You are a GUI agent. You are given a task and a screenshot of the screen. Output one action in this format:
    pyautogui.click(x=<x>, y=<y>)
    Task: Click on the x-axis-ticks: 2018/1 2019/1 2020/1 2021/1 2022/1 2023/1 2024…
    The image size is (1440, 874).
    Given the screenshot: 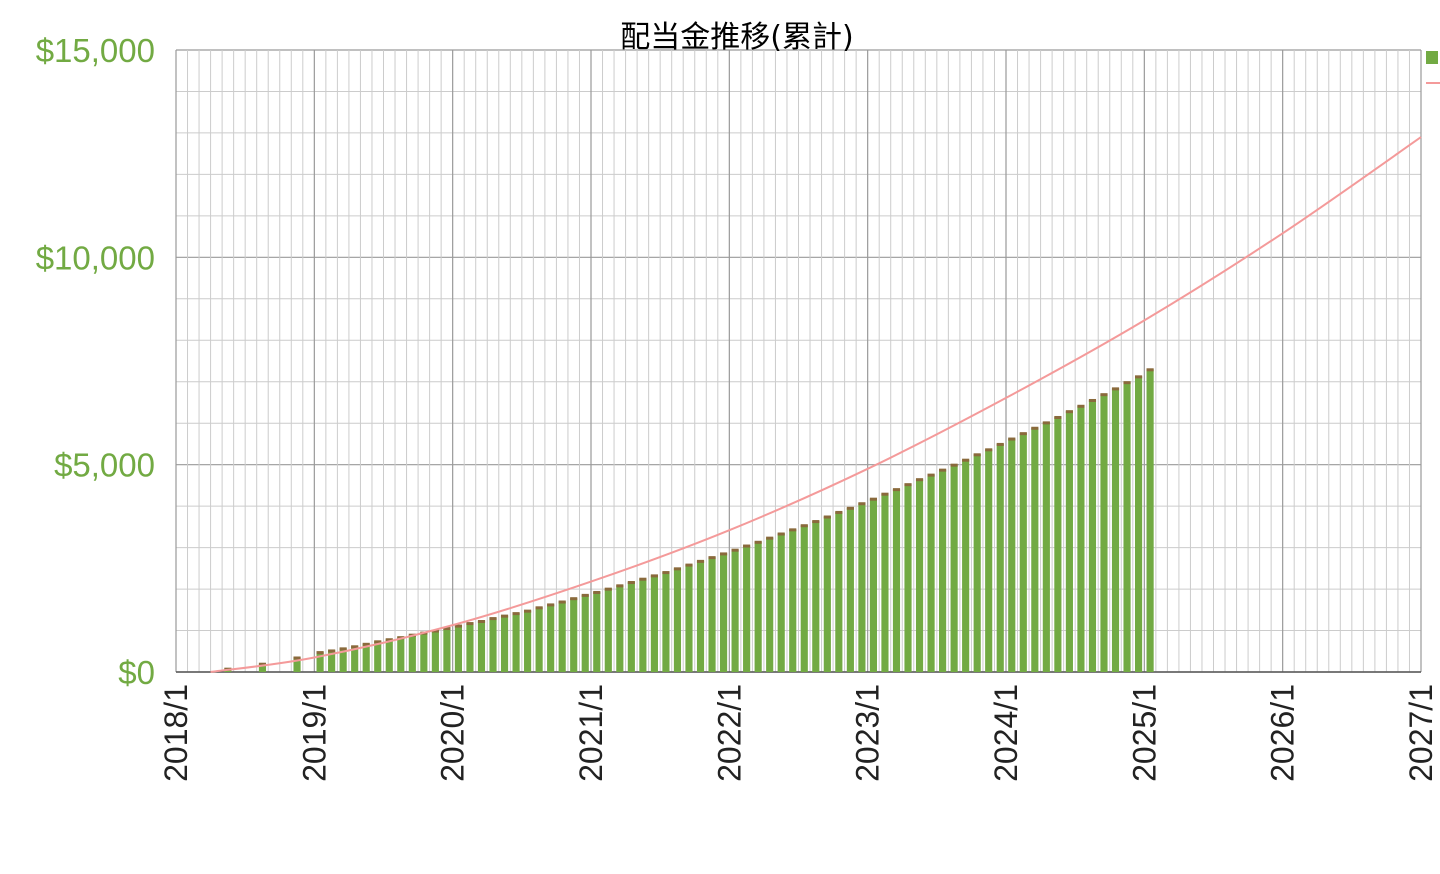 What is the action you would take?
    pyautogui.click(x=798, y=733)
    